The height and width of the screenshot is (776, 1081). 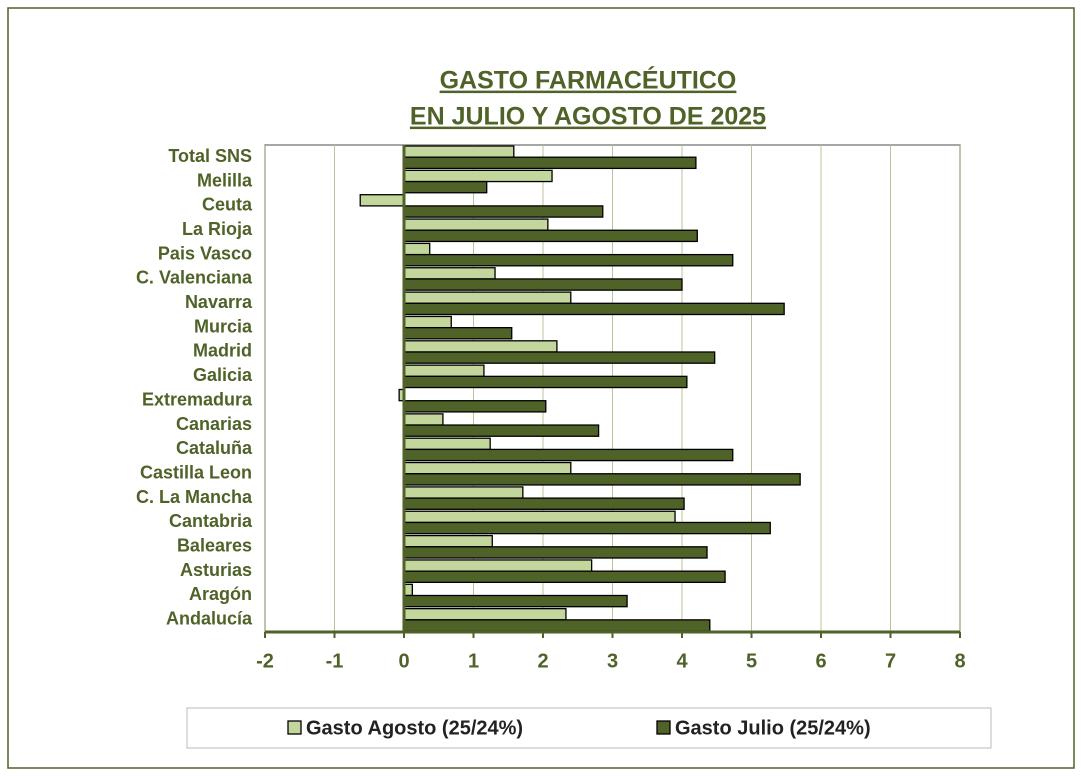 I want to click on chart-title: EN JULIO Y AGOSTO DE 2025, so click(x=588, y=117).